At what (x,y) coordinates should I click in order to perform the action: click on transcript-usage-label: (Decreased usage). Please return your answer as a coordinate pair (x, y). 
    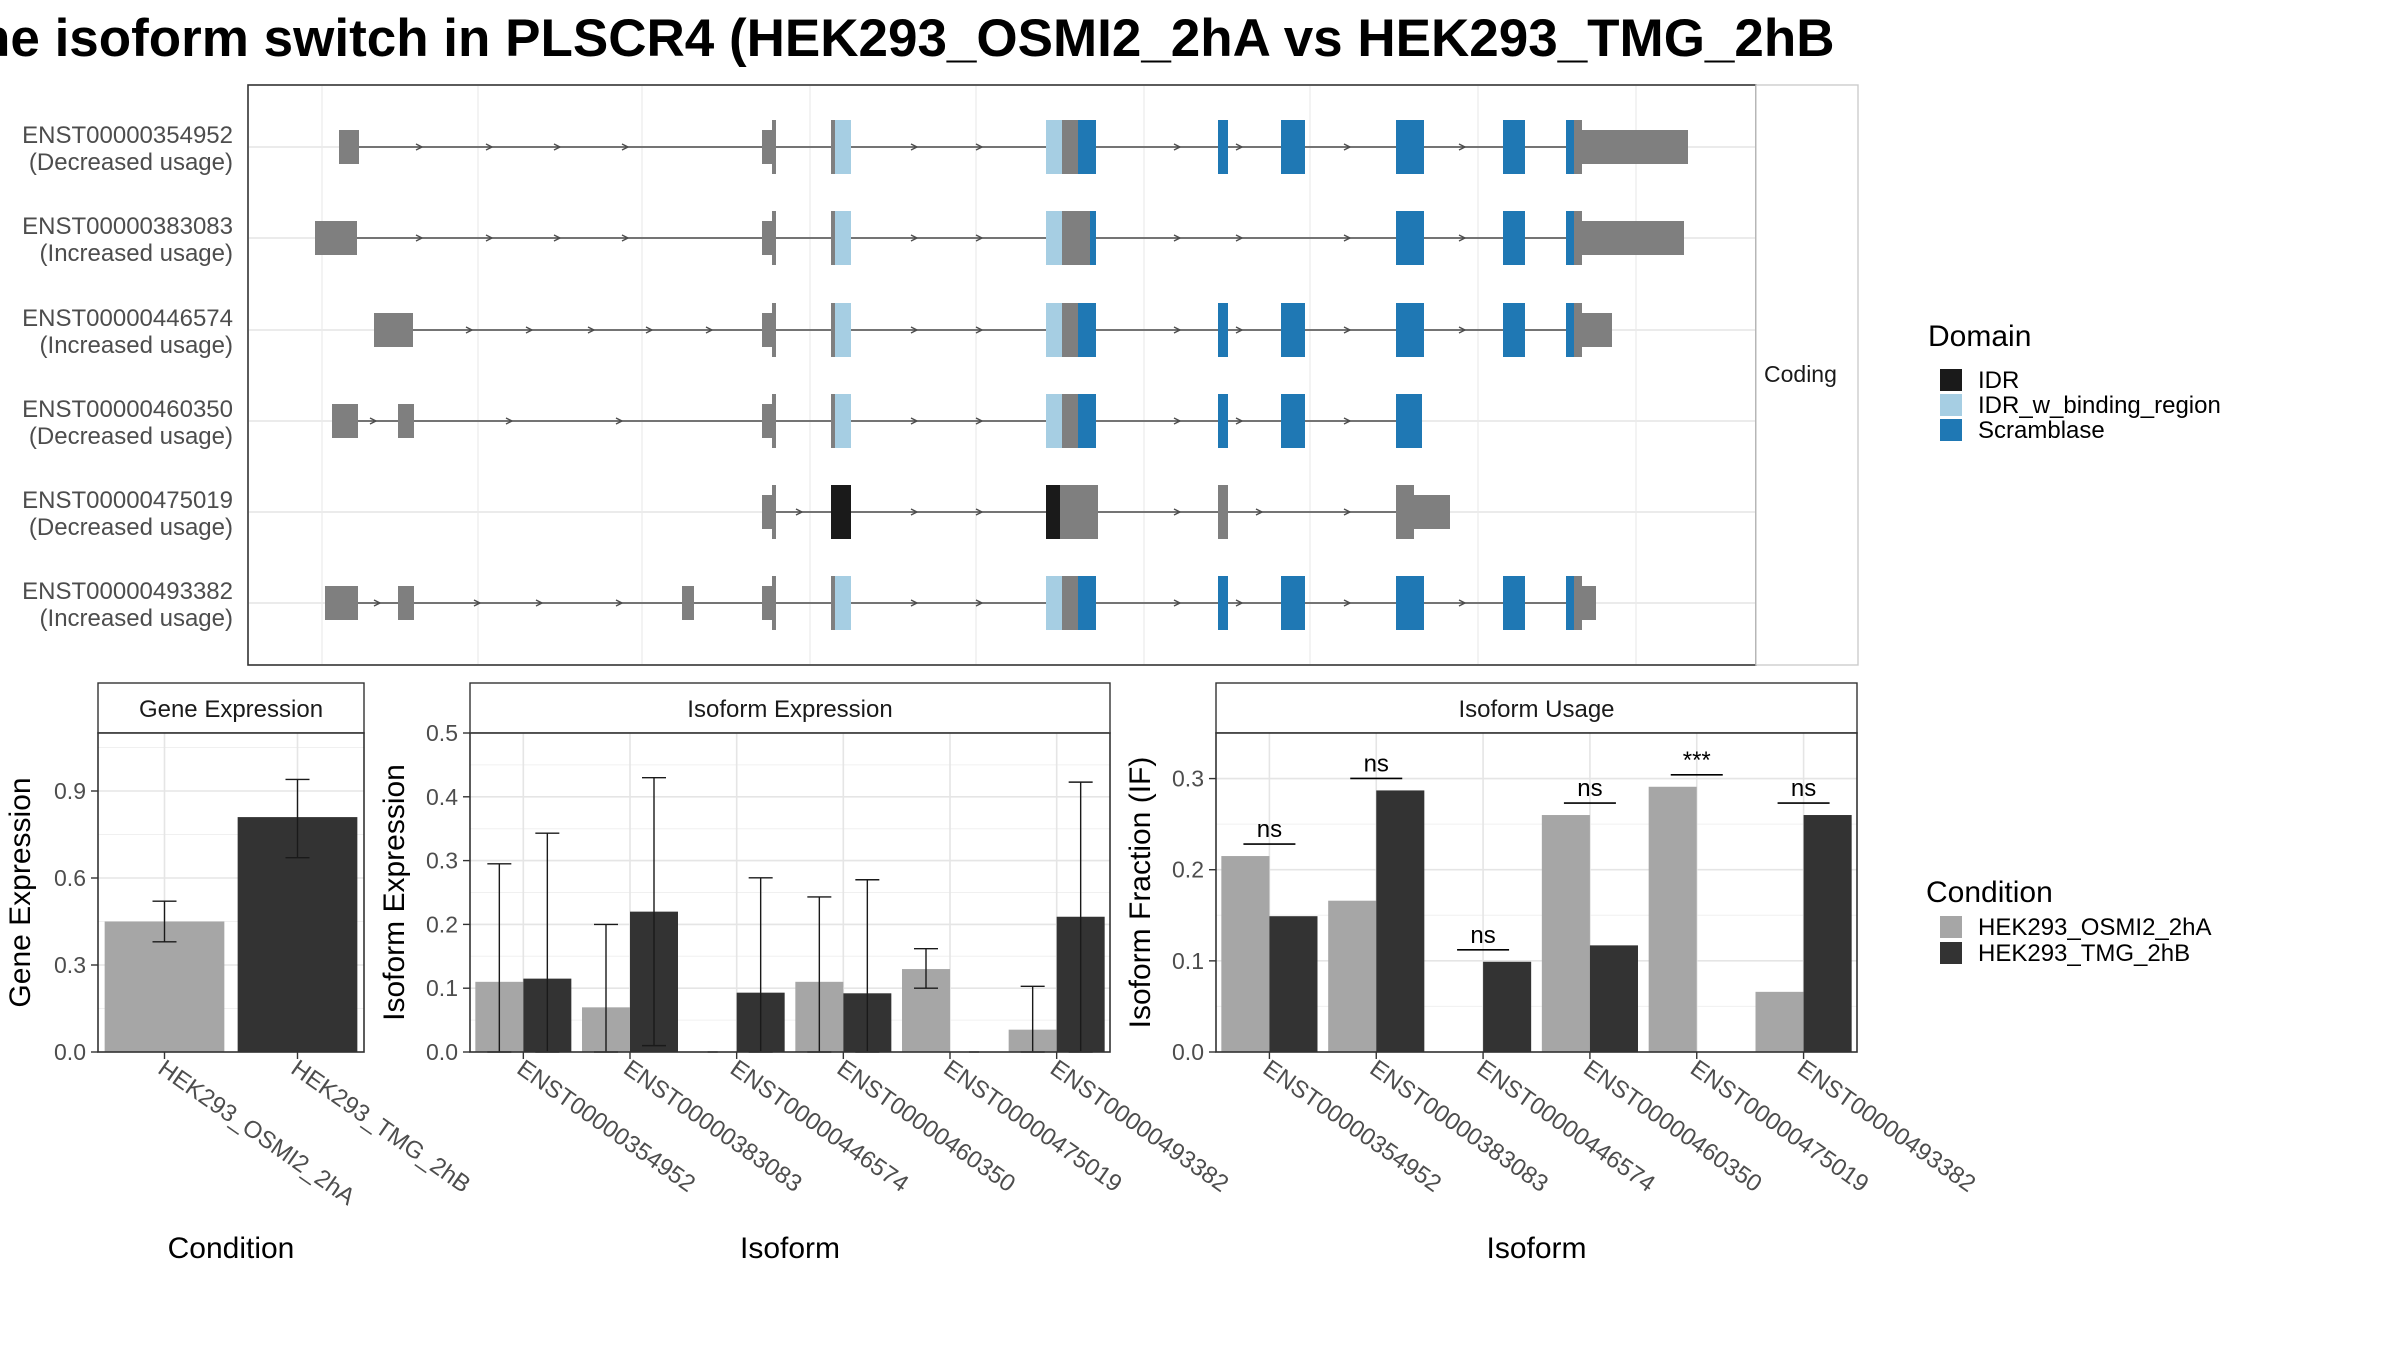
    Looking at the image, I should click on (131, 162).